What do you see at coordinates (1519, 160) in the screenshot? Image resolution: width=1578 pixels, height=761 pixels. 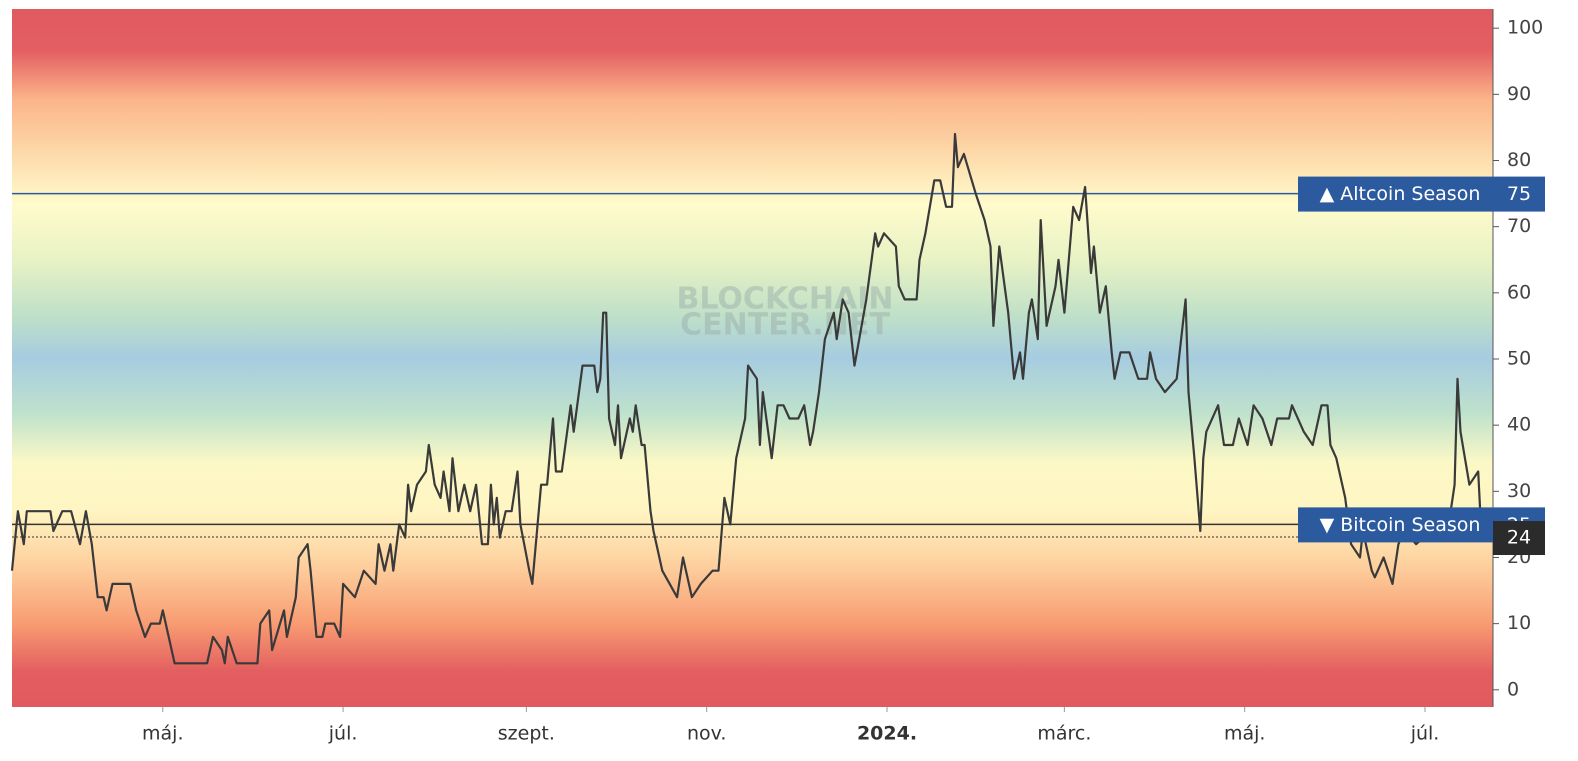 I see `y-tick-label: 80` at bounding box center [1519, 160].